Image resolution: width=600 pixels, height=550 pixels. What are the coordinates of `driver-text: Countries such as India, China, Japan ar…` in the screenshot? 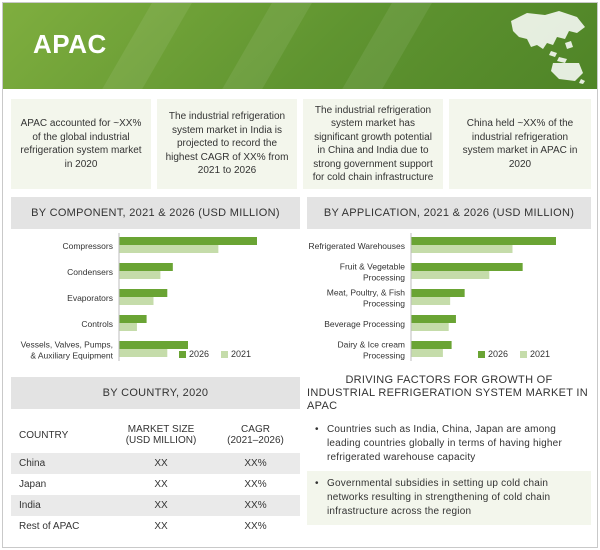 It's located at (444, 443).